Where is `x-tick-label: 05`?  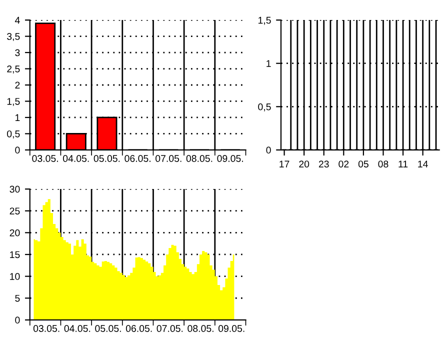 x-tick-label: 05 is located at coordinates (363, 164).